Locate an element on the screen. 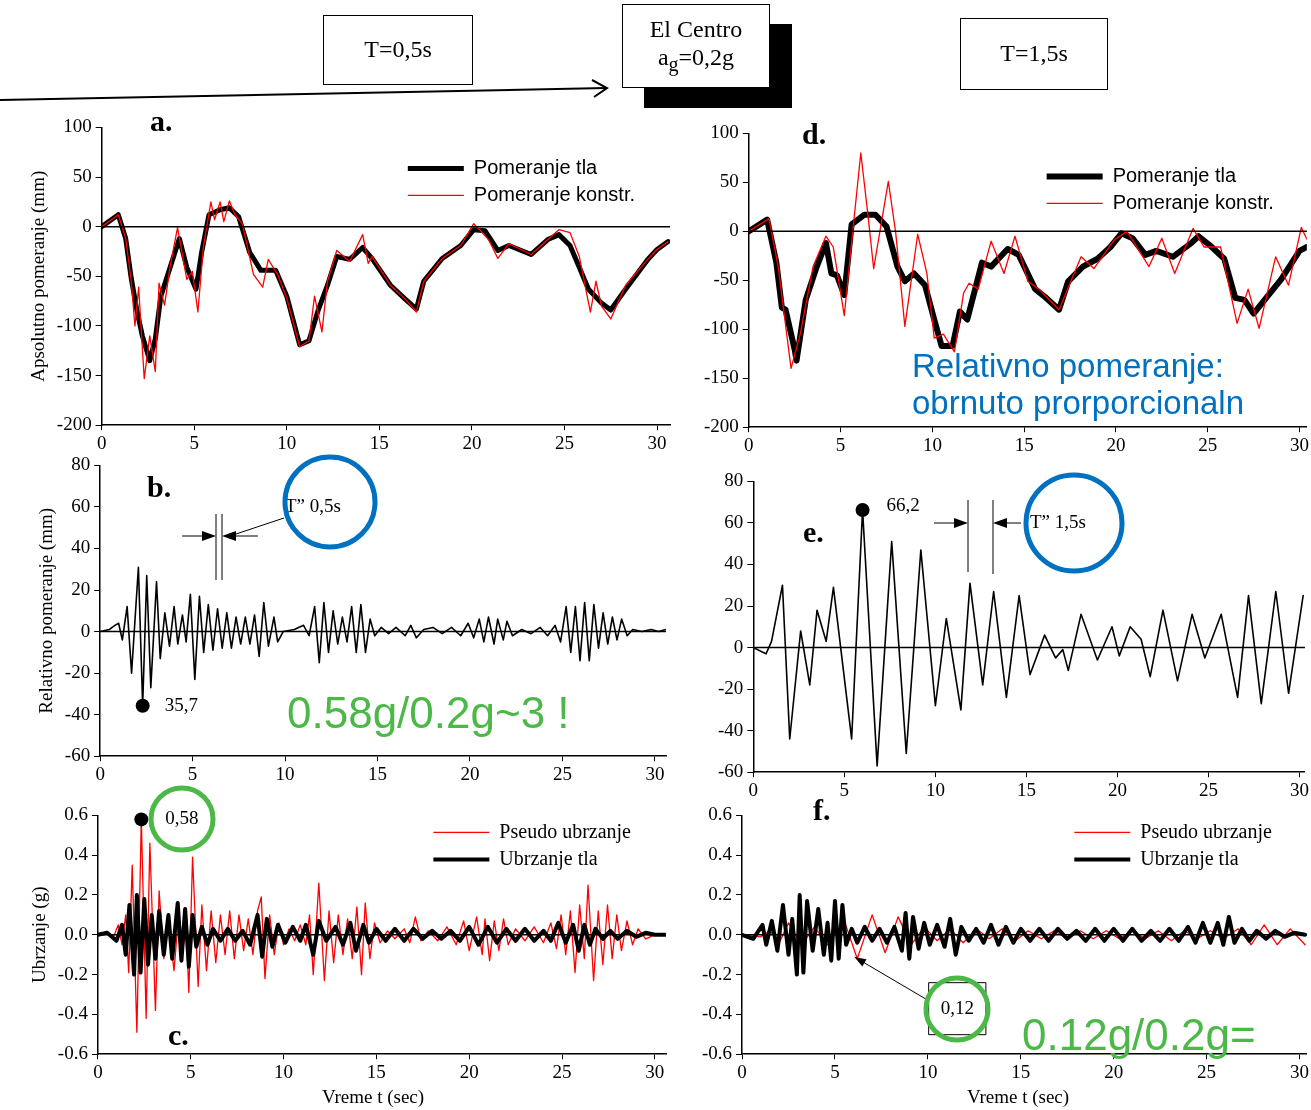 The height and width of the screenshot is (1110, 1311). annotation: 66,2 is located at coordinates (903, 505).